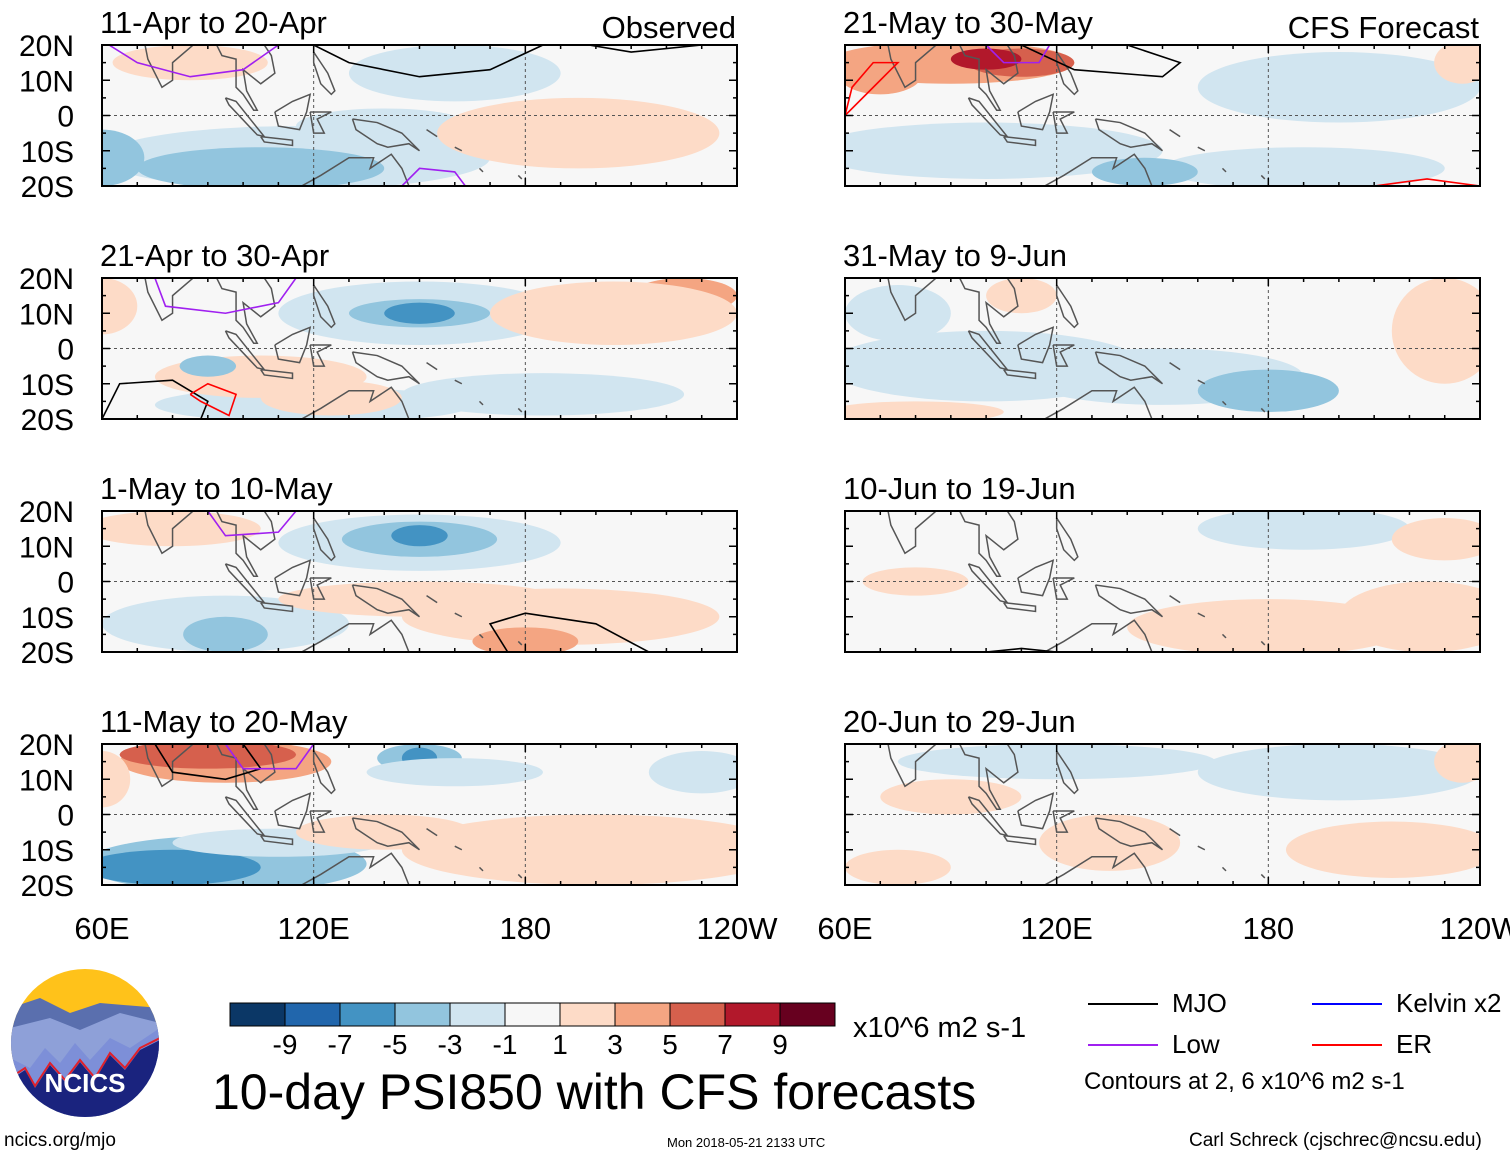 This screenshot has width=1510, height=1158. Describe the element at coordinates (1268, 928) in the screenshot. I see `lon-tick-label: 180` at that location.